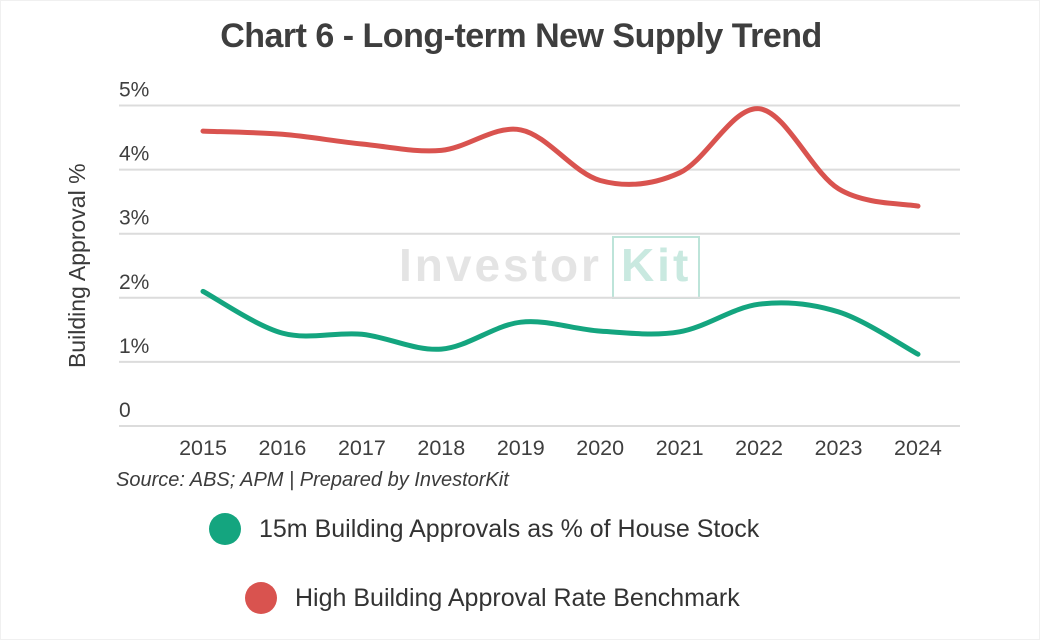 The height and width of the screenshot is (640, 1040). What do you see at coordinates (134, 346) in the screenshot?
I see `y-tick-label: 1%` at bounding box center [134, 346].